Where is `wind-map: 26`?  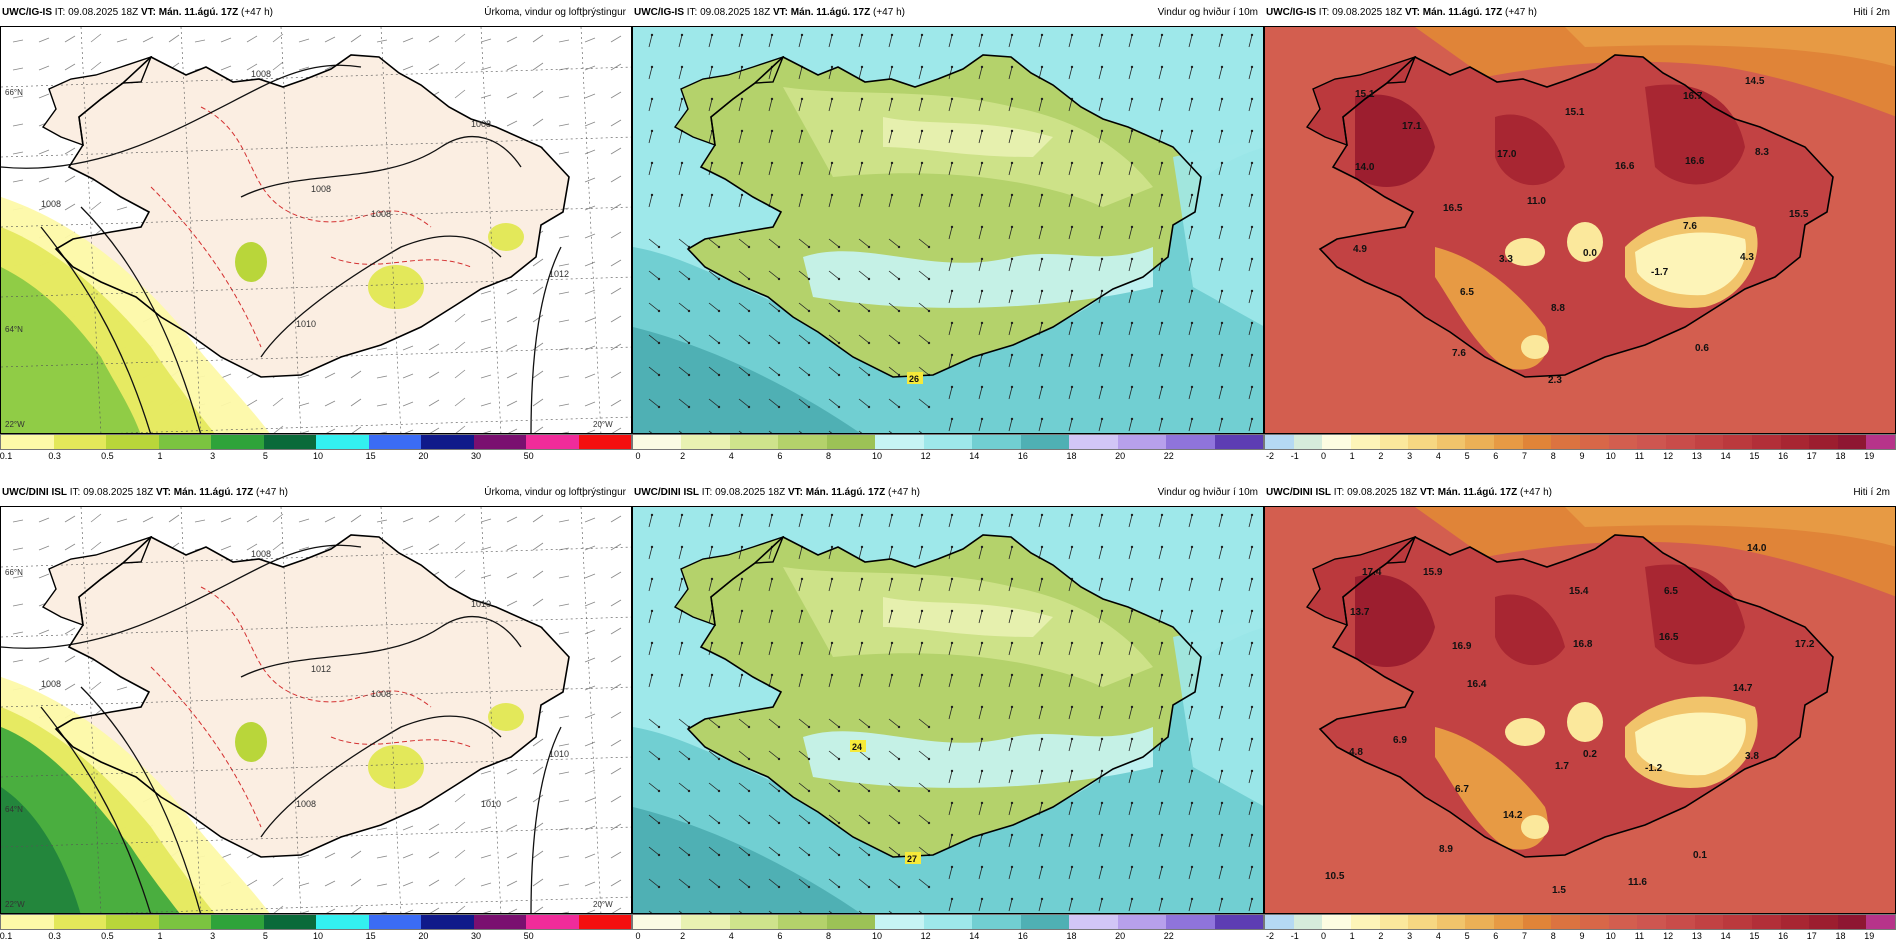
wind-map: 26 is located at coordinates (948, 230).